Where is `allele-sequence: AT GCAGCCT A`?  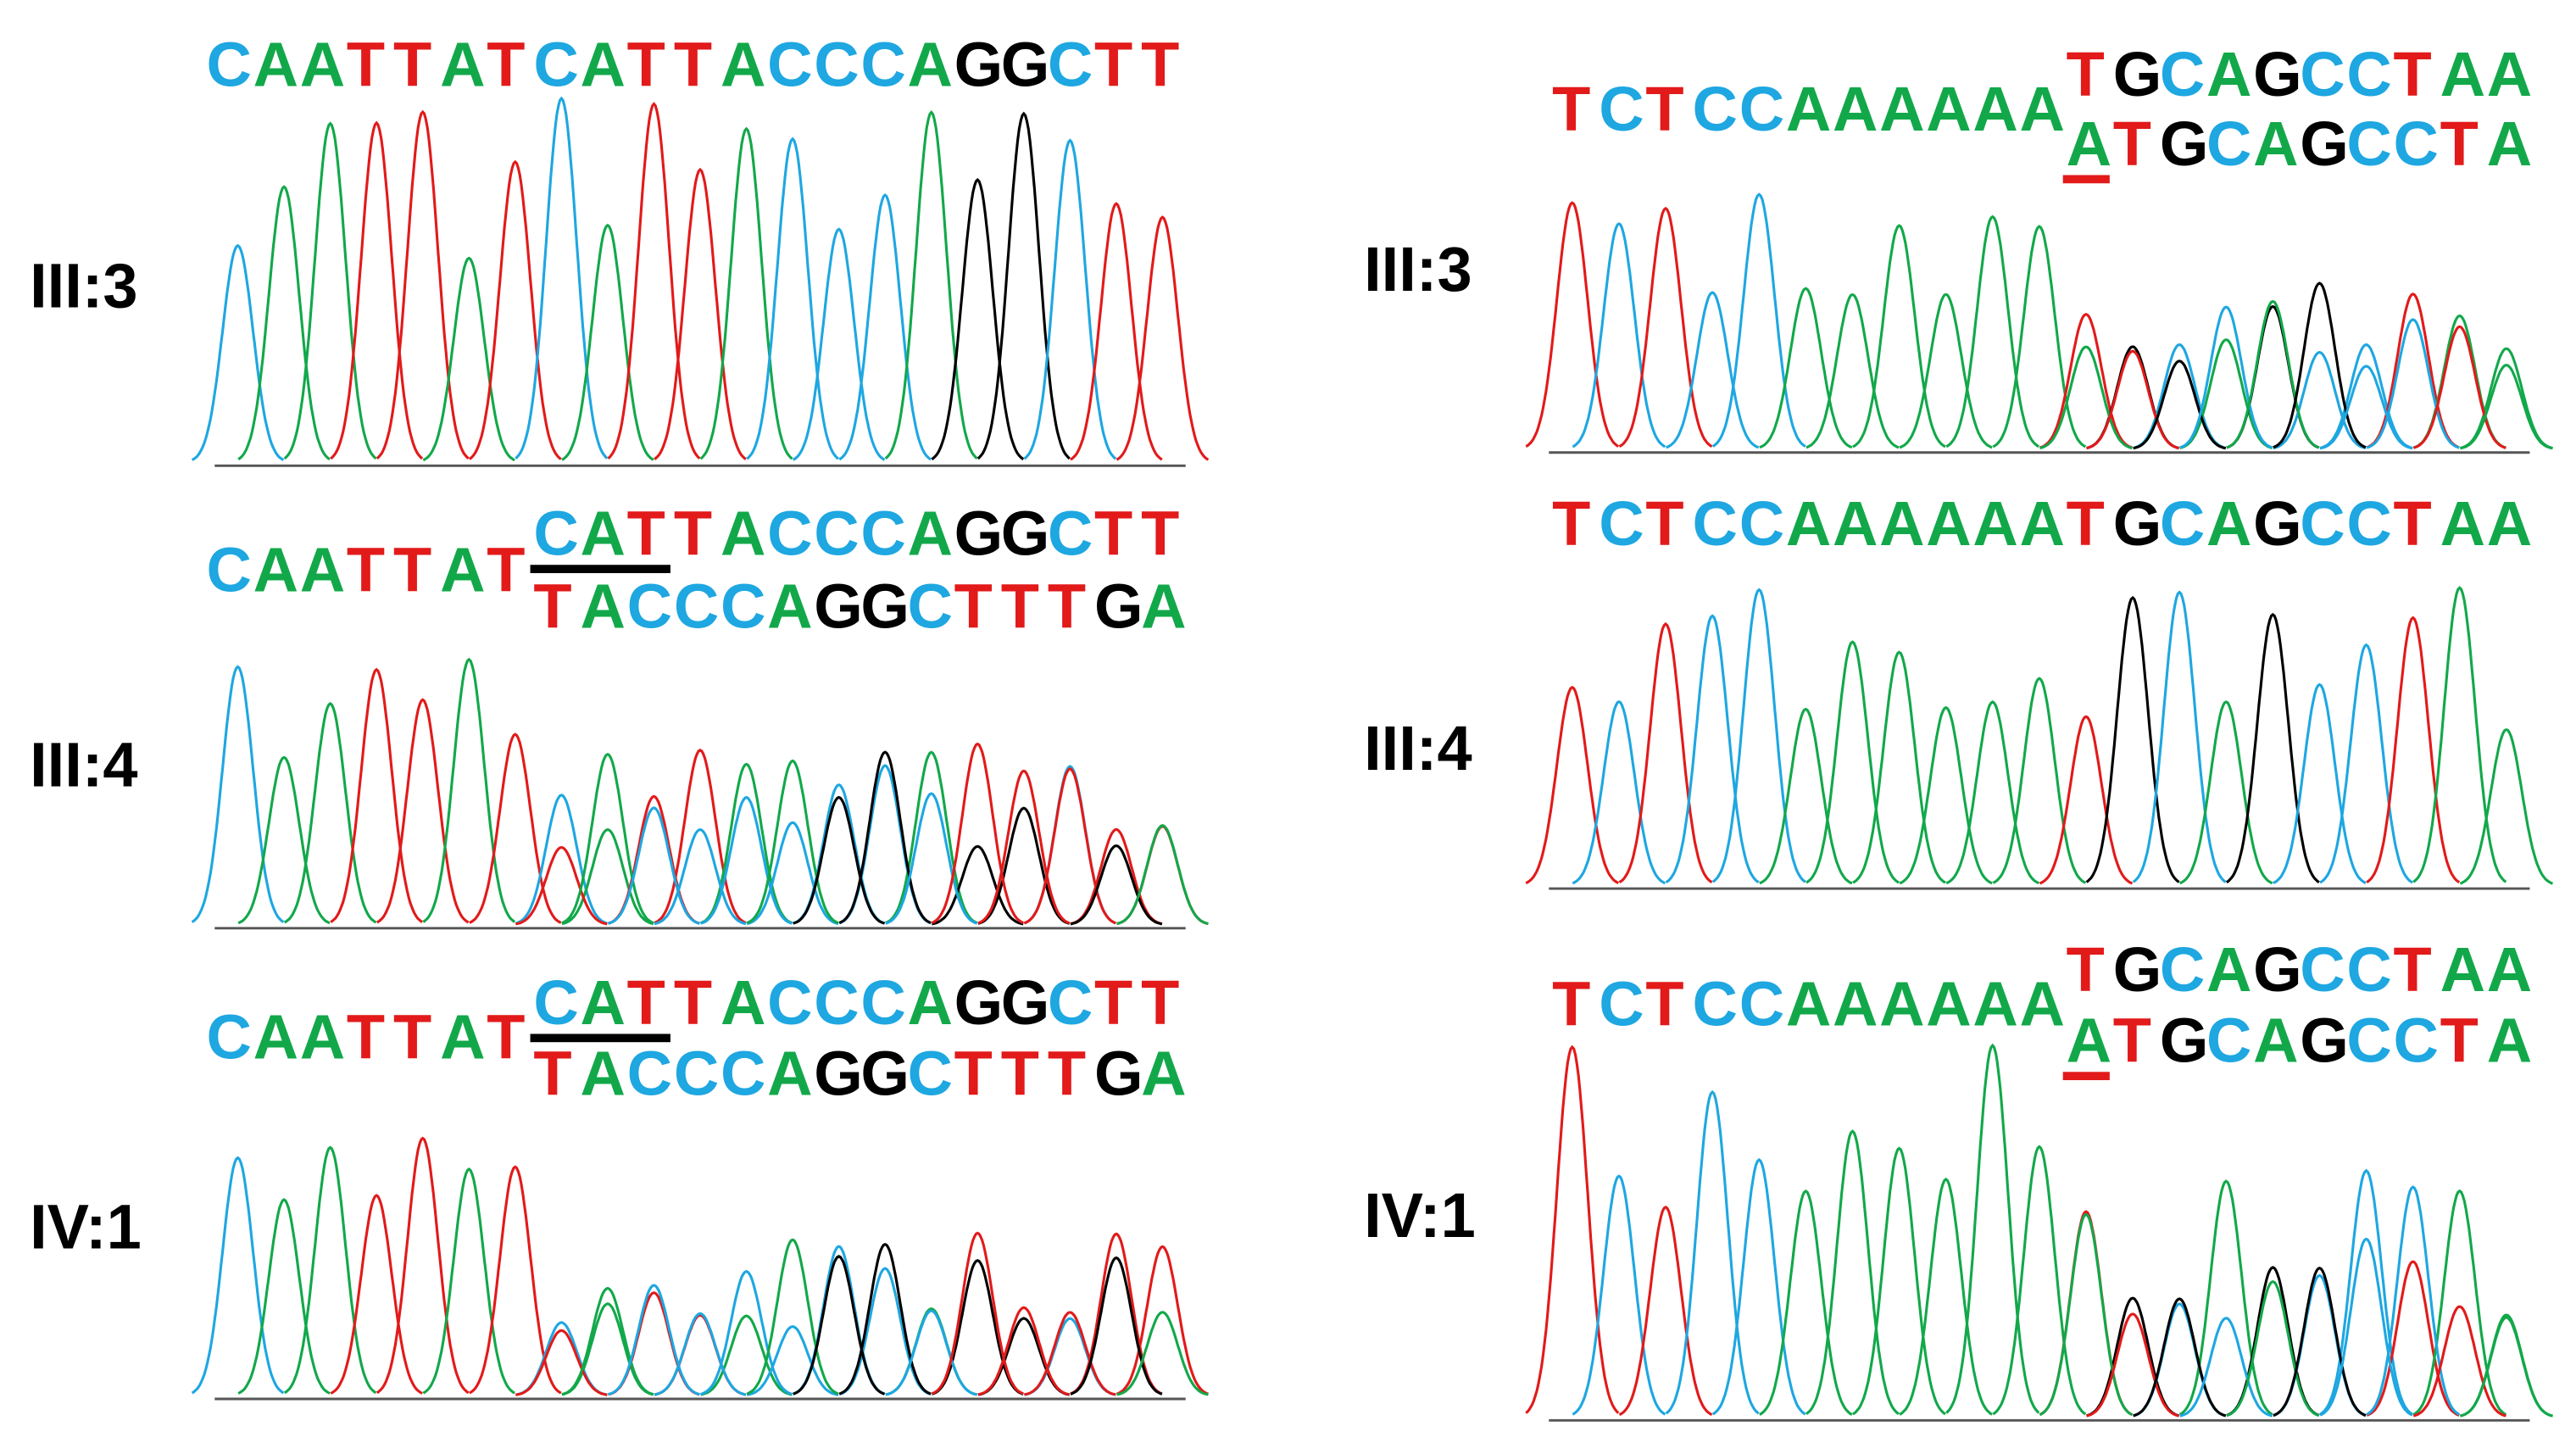 allele-sequence: AT GCAGCCT A is located at coordinates (2300, 1041).